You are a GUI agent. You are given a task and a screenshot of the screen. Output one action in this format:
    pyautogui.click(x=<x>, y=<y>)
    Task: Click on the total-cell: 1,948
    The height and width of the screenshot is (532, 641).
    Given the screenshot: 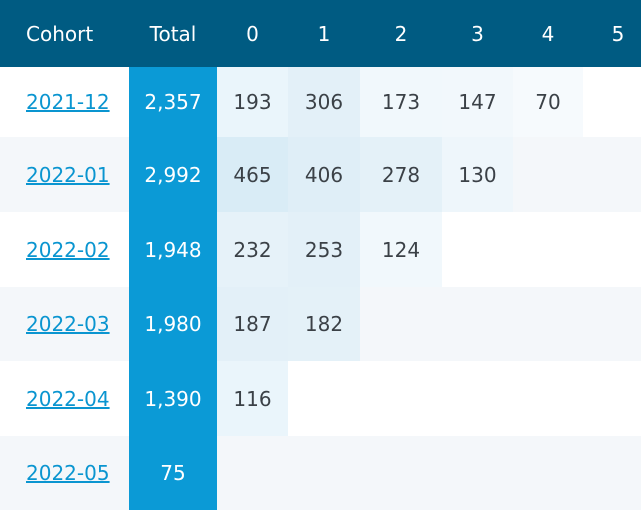 What is the action you would take?
    pyautogui.click(x=173, y=249)
    